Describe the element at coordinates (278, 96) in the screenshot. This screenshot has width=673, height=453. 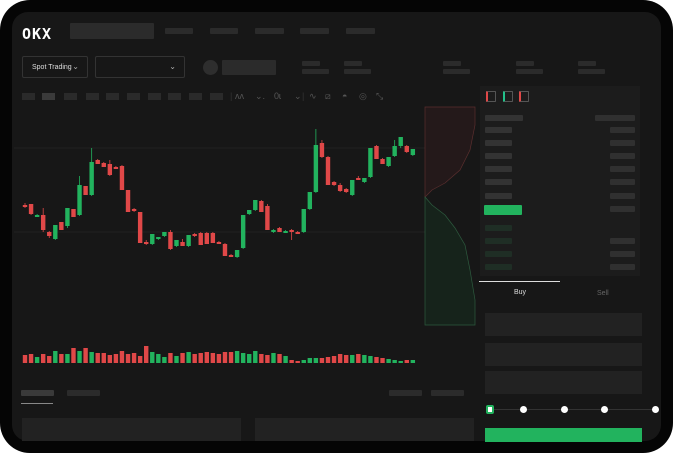
I see `crosshair-icon: 0ɩ` at that location.